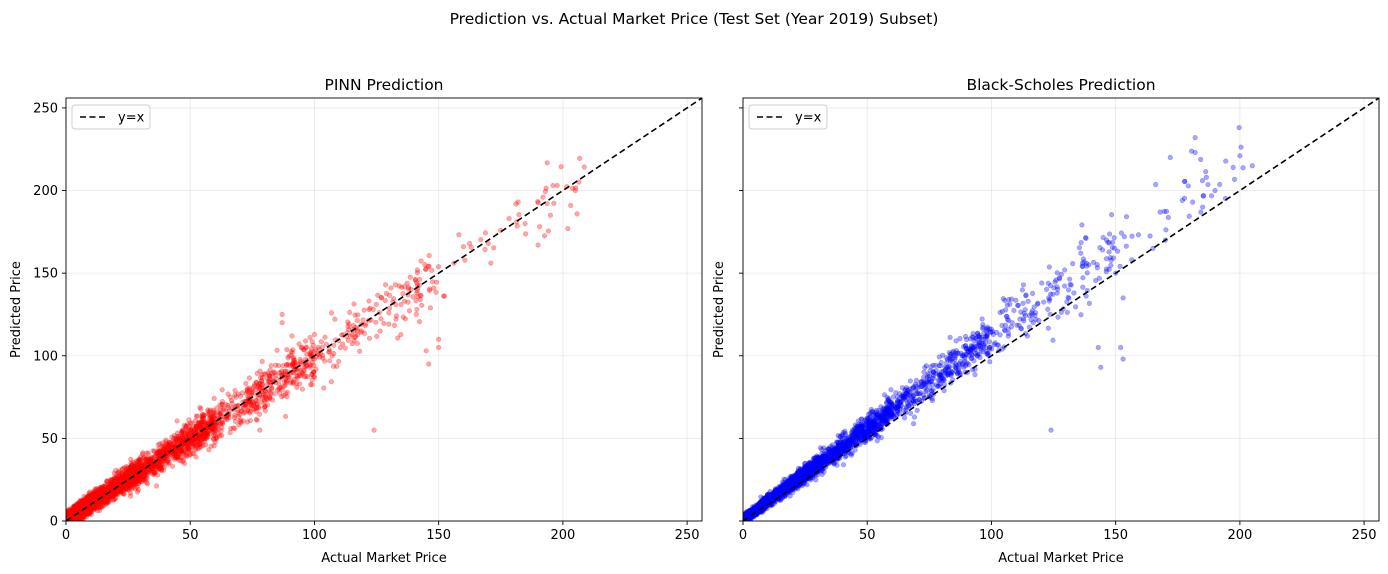  I want to click on x-tick-label: 50, so click(190, 535).